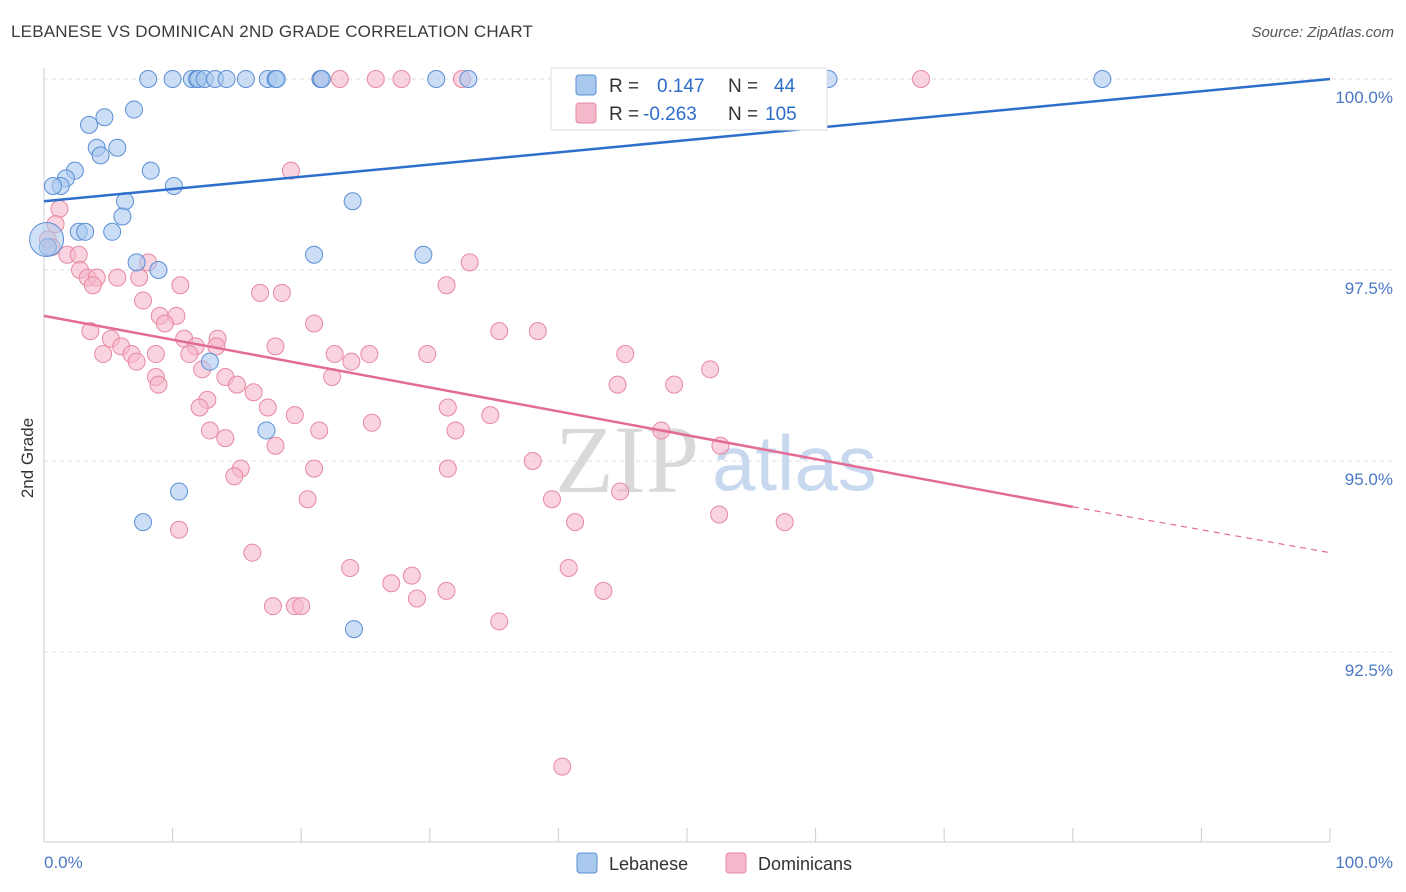  I want to click on stats-box-frame, so click(689, 99).